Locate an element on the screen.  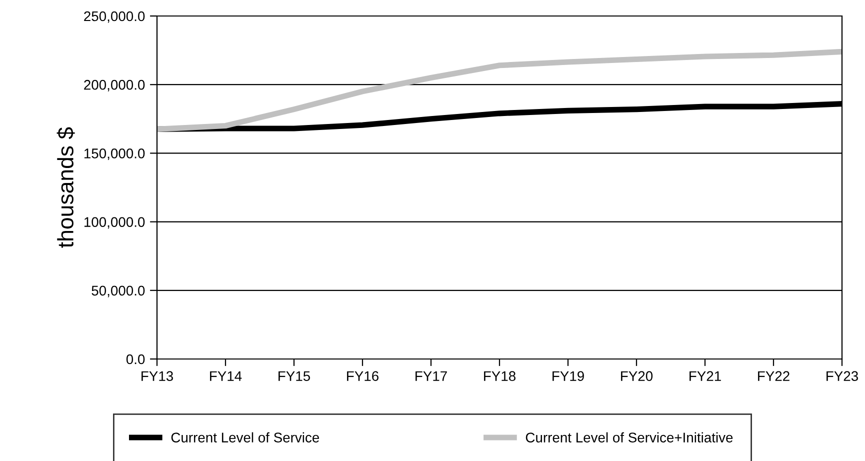
y-tick-label: 50,000.0 is located at coordinates (118, 292).